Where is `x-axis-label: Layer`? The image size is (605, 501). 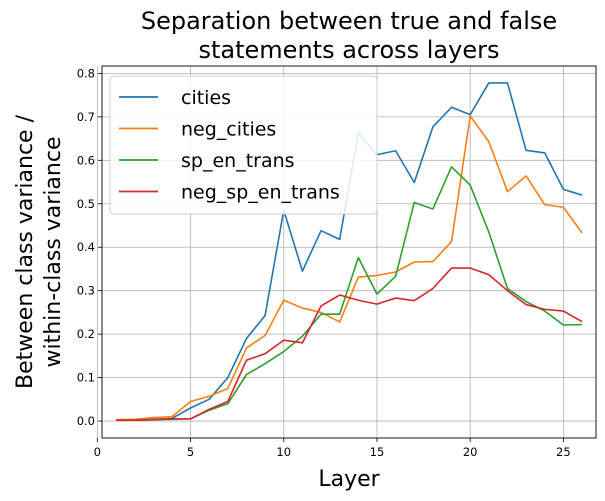 x-axis-label: Layer is located at coordinates (349, 479).